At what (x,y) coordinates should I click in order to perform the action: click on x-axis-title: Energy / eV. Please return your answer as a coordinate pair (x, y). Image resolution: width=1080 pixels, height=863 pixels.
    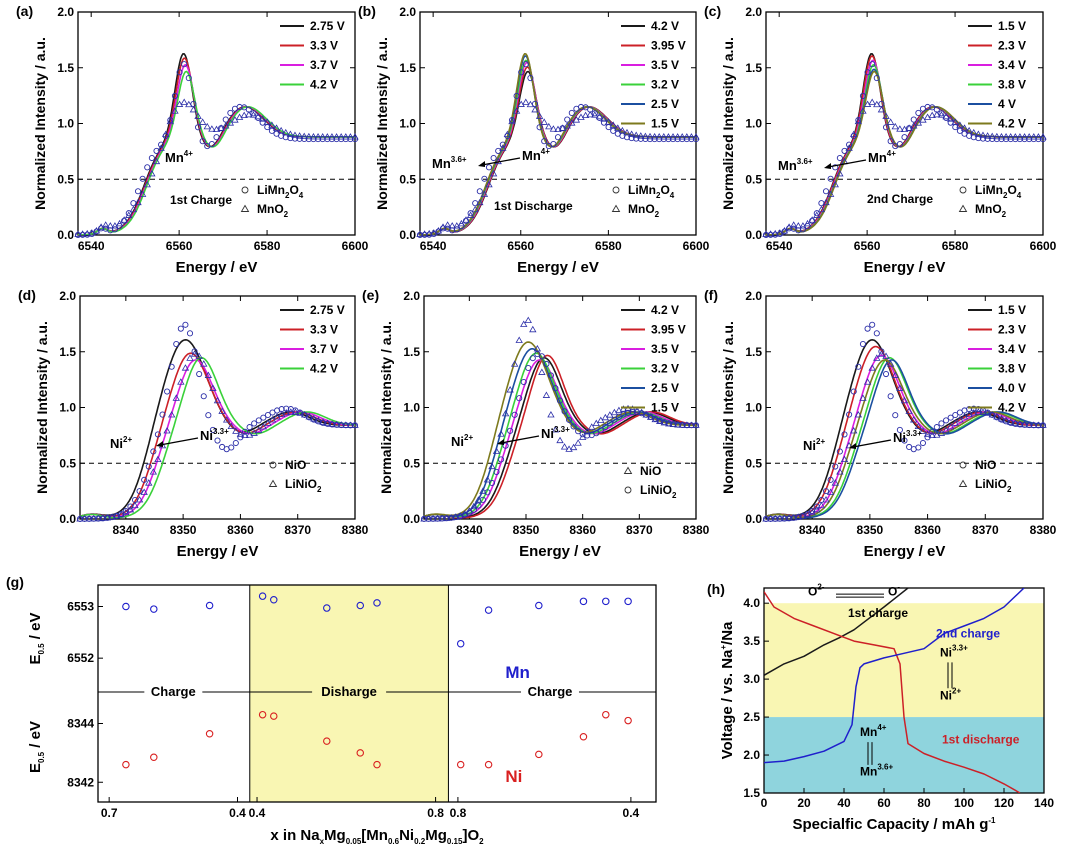
    Looking at the image, I should click on (558, 267).